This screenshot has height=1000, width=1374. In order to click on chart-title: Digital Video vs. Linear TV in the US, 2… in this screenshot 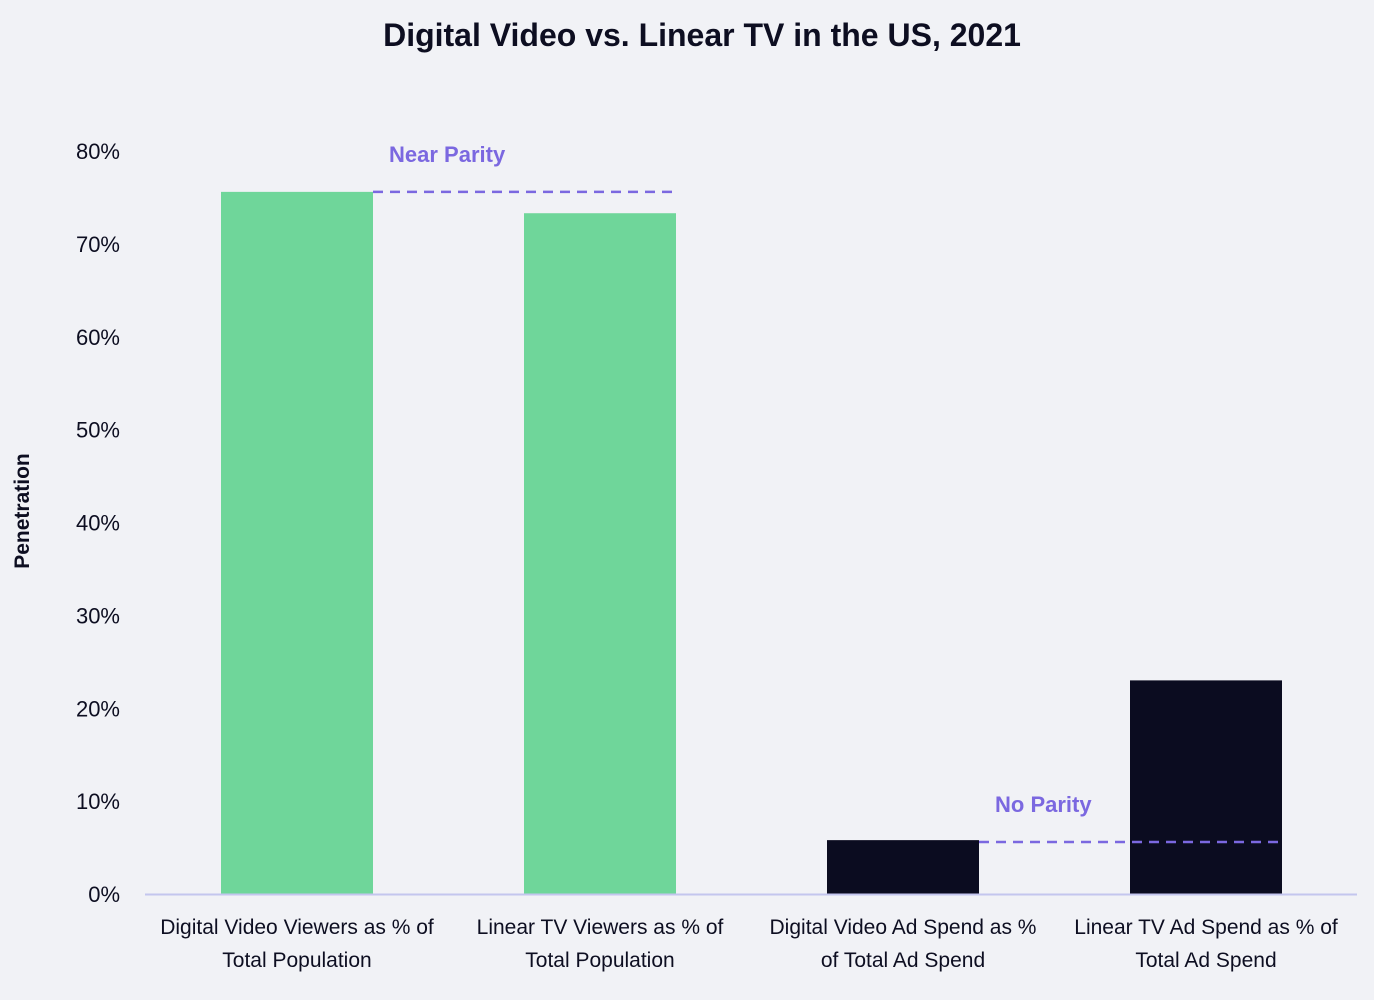, I will do `click(702, 35)`.